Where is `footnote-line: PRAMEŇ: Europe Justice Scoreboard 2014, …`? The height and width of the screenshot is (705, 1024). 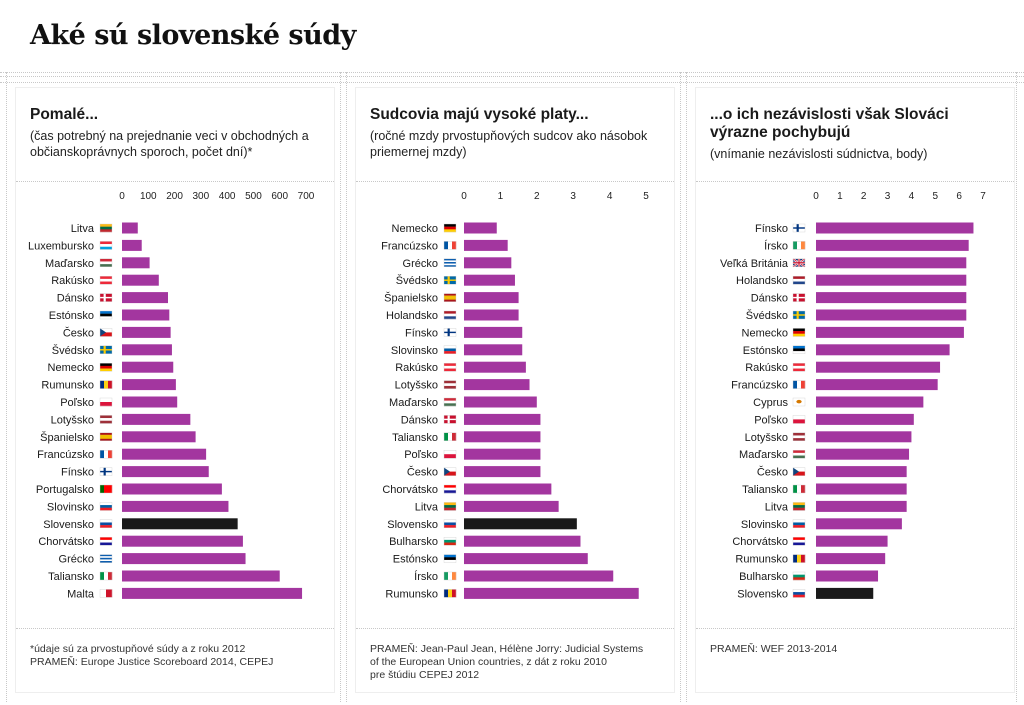
footnote-line: PRAMEŇ: Europe Justice Scoreboard 2014, … is located at coordinates (152, 662).